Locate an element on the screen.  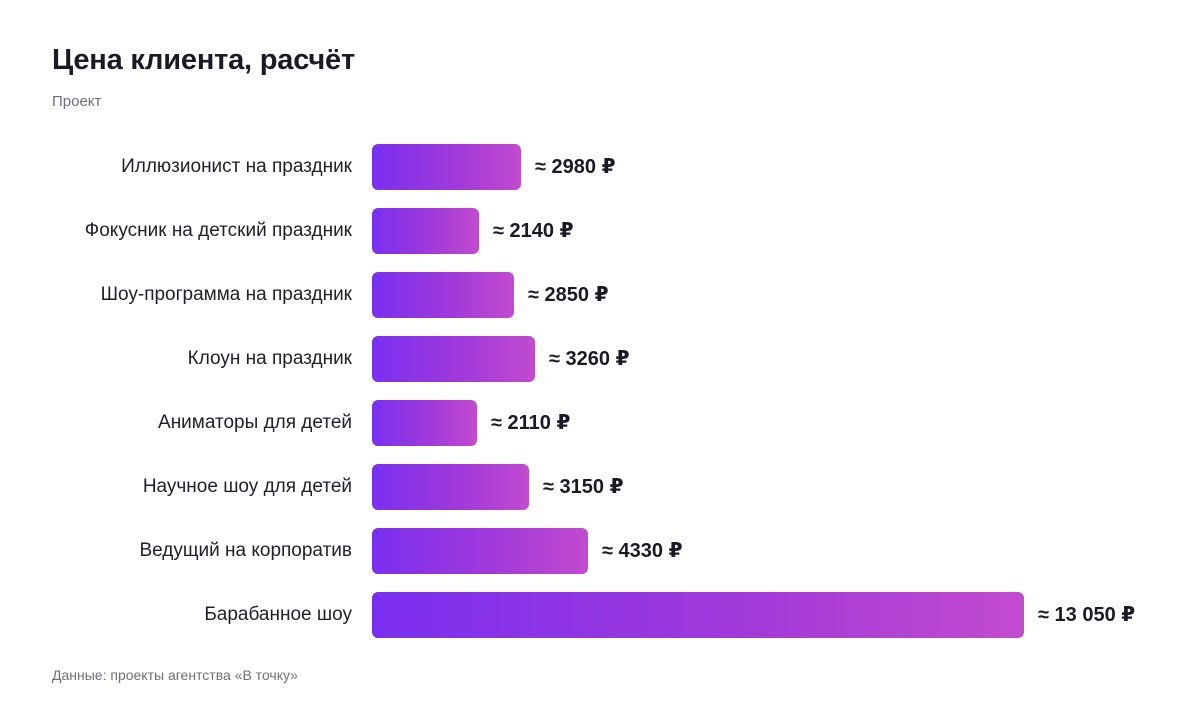
category-label: Клоун на праздник is located at coordinates (269, 358).